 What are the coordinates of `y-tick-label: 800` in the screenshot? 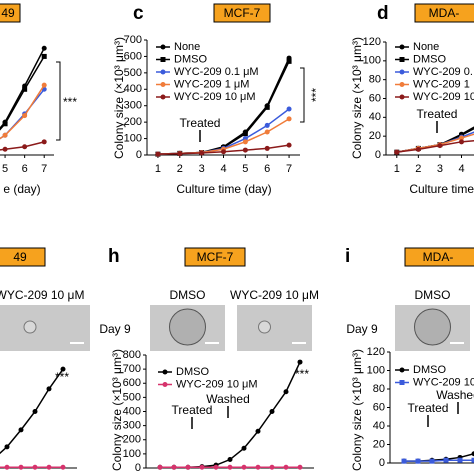 It's located at (132, 355).